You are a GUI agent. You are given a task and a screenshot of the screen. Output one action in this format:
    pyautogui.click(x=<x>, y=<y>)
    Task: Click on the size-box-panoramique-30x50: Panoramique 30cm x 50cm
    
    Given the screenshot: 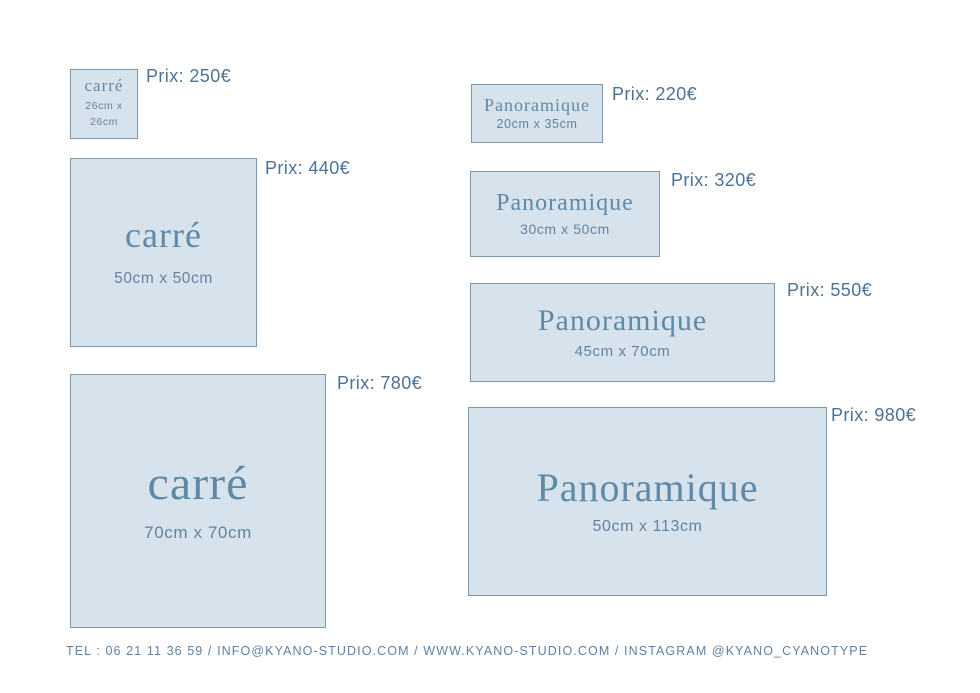 What is the action you would take?
    pyautogui.click(x=565, y=214)
    